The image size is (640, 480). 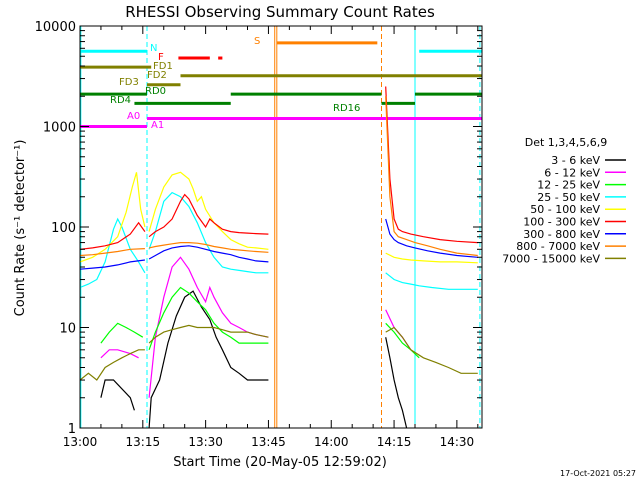 I want to click on chart-title: RHESSI Observing Summary Count Rates, so click(x=280, y=12).